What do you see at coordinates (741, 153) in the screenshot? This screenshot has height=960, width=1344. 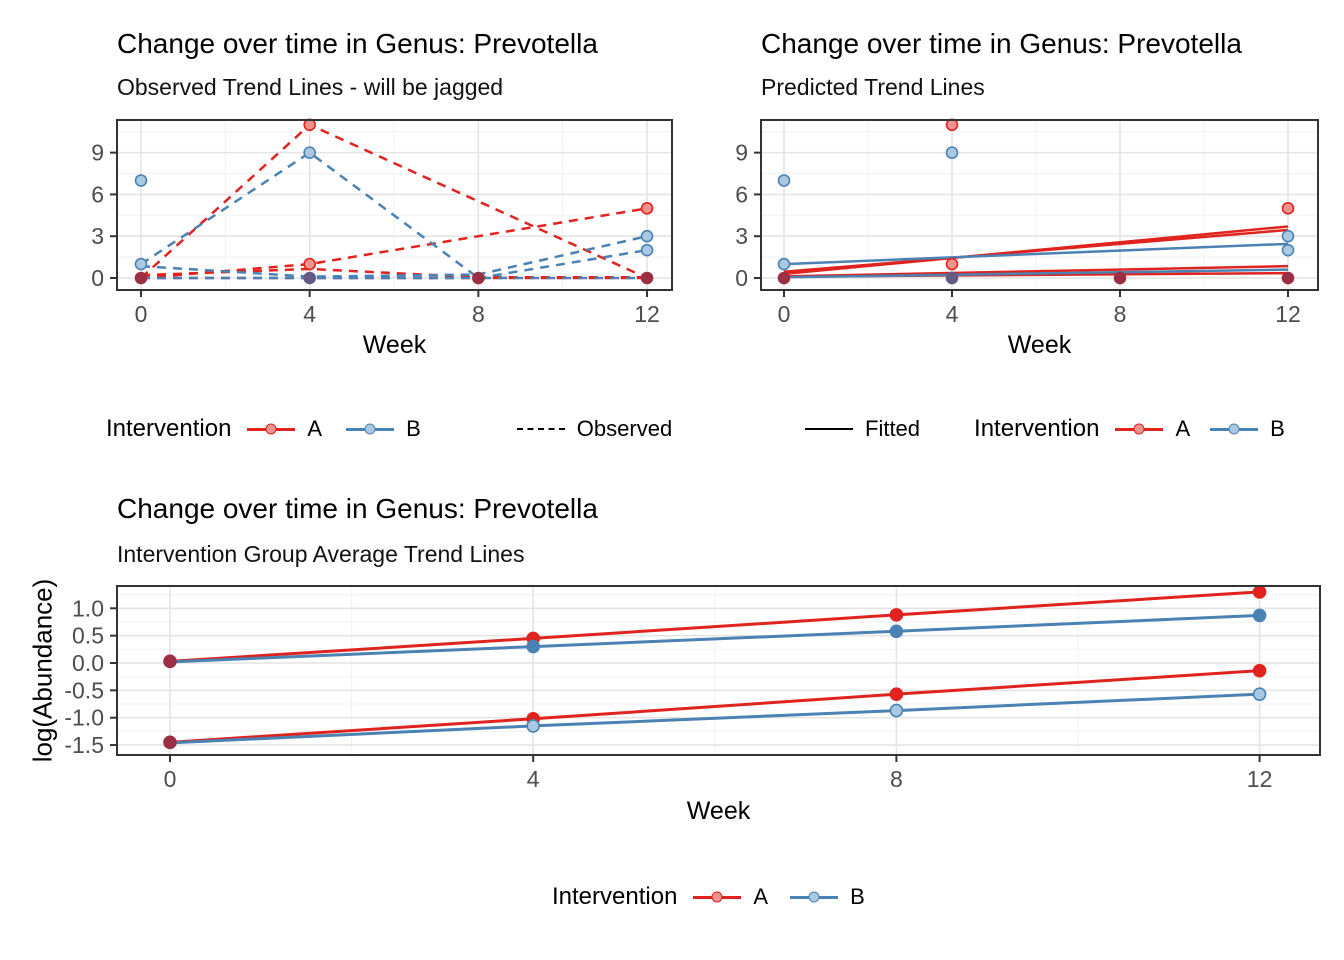 I see `y-tick-label: 9` at bounding box center [741, 153].